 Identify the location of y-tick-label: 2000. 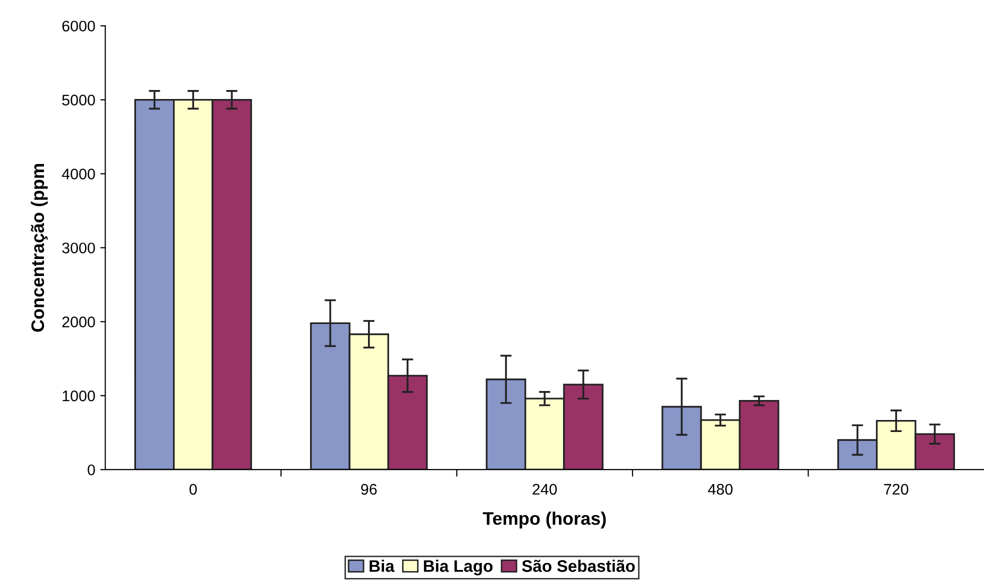
(78, 322).